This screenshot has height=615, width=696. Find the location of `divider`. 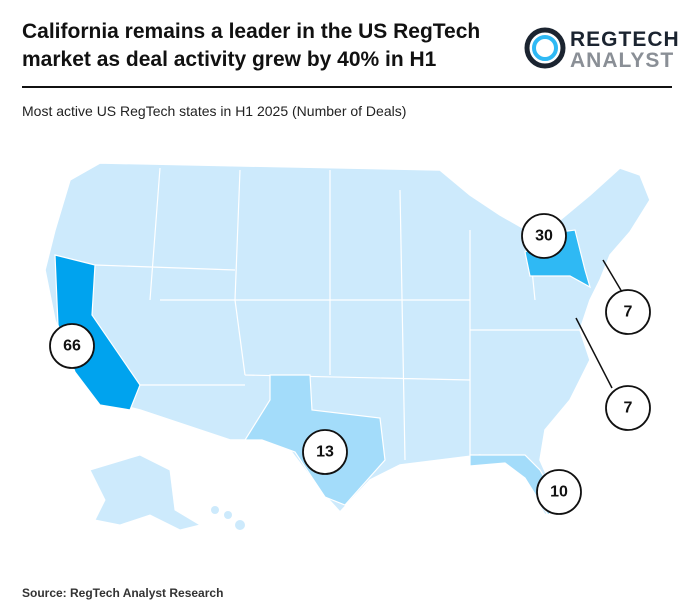

divider is located at coordinates (347, 87).